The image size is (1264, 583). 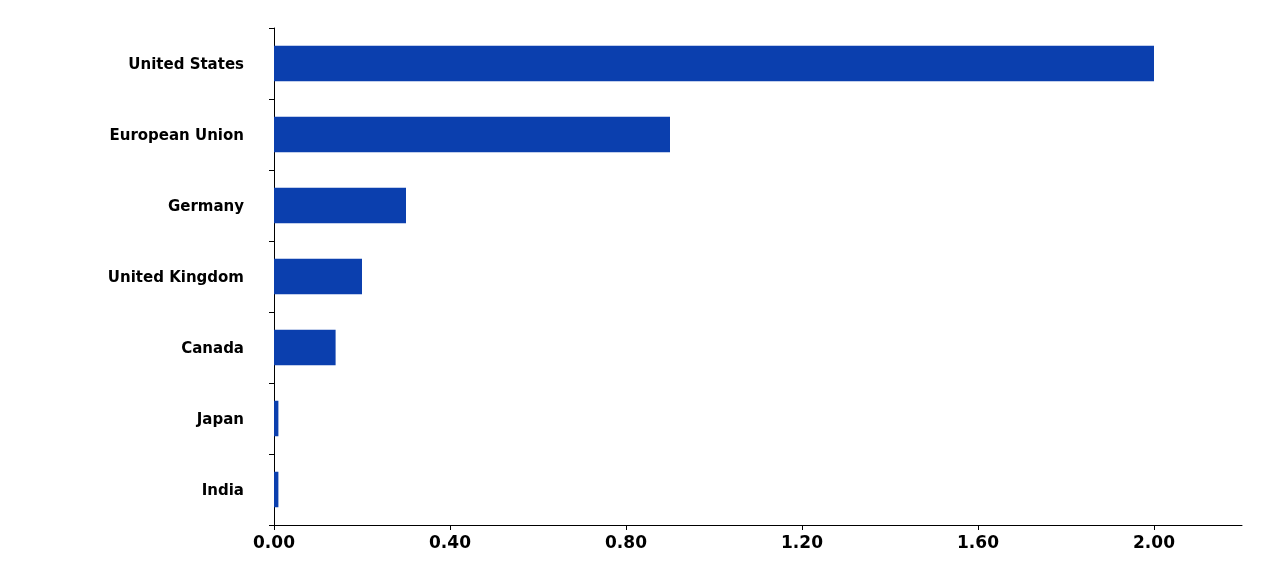 I want to click on y-tick-label: Germany, so click(x=206, y=205).